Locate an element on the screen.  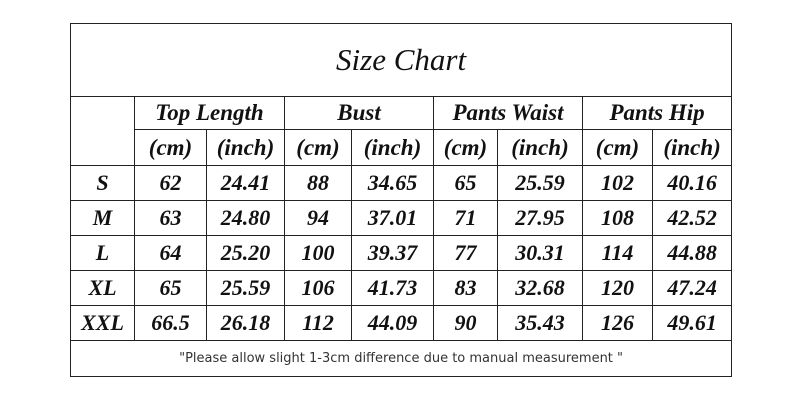
measurement: 35.43 is located at coordinates (540, 323).